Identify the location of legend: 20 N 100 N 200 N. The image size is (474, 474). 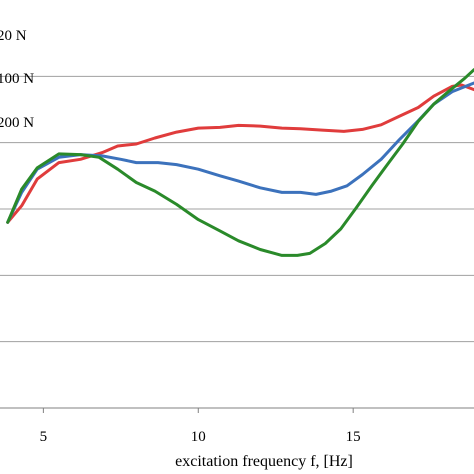
(17, 79).